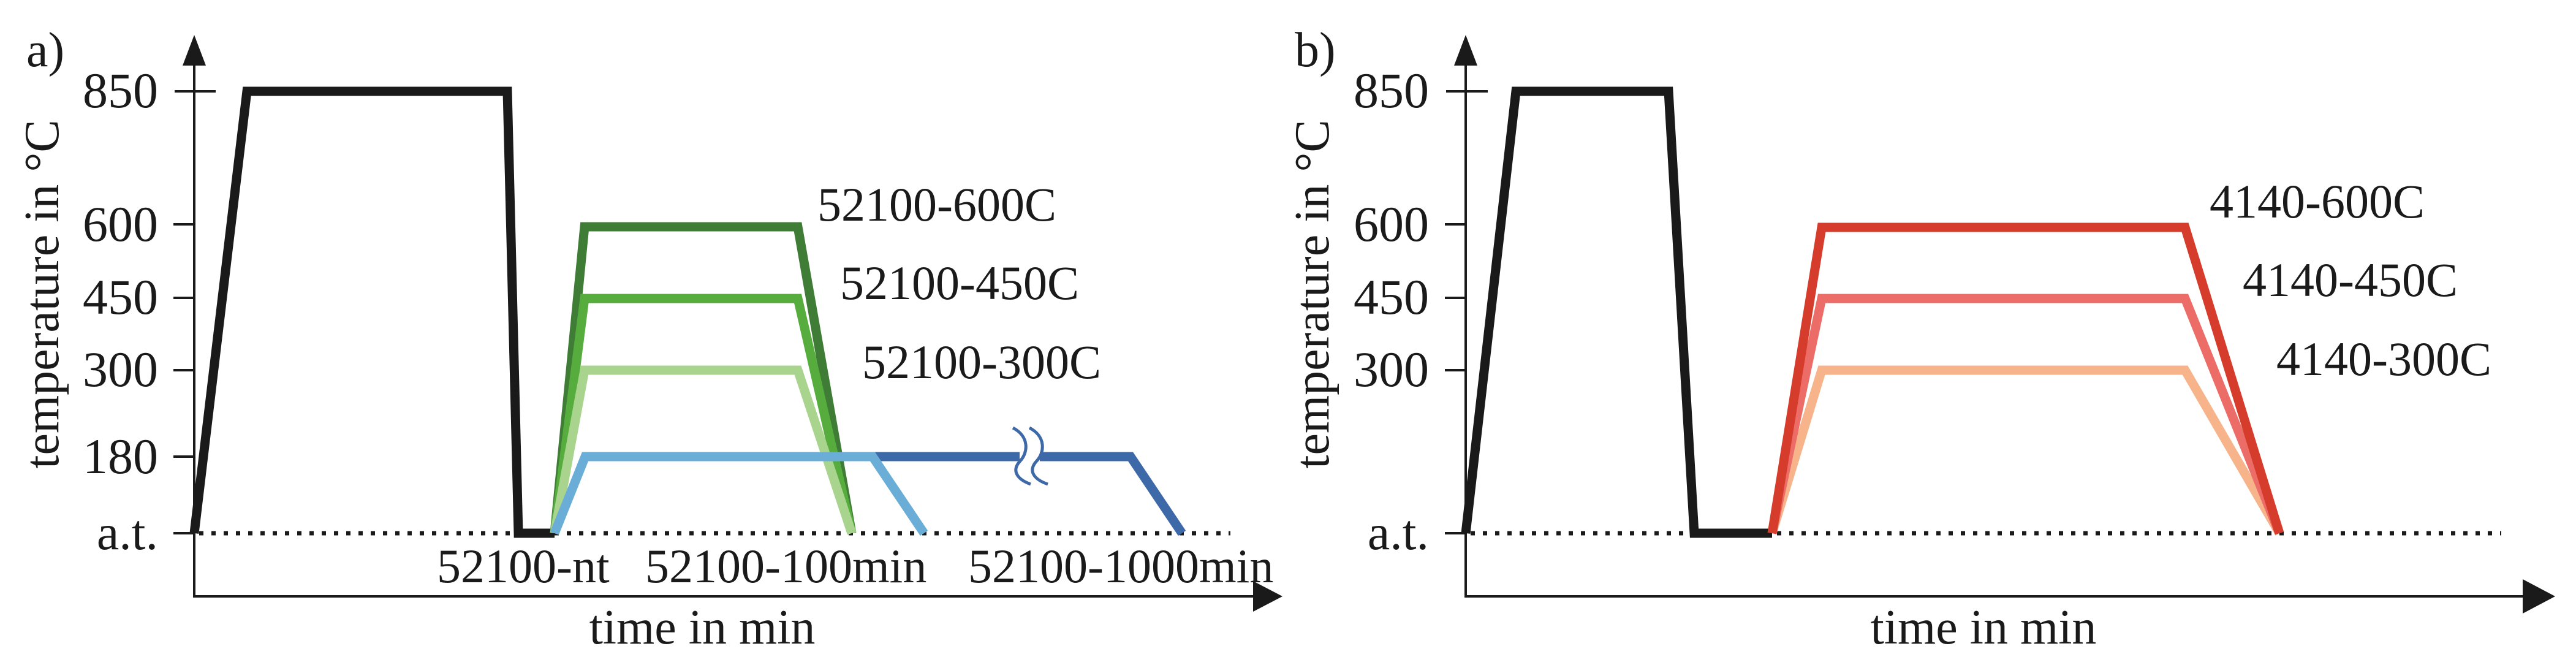 The image size is (2576, 665). I want to click on series-4140-600C, so click(2026, 378).